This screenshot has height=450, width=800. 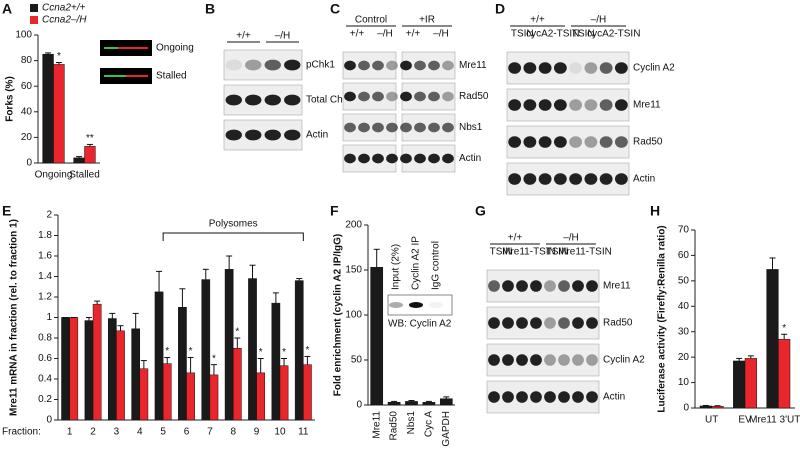 What do you see at coordinates (684, 280) in the screenshot?
I see `y-tick-label: 50` at bounding box center [684, 280].